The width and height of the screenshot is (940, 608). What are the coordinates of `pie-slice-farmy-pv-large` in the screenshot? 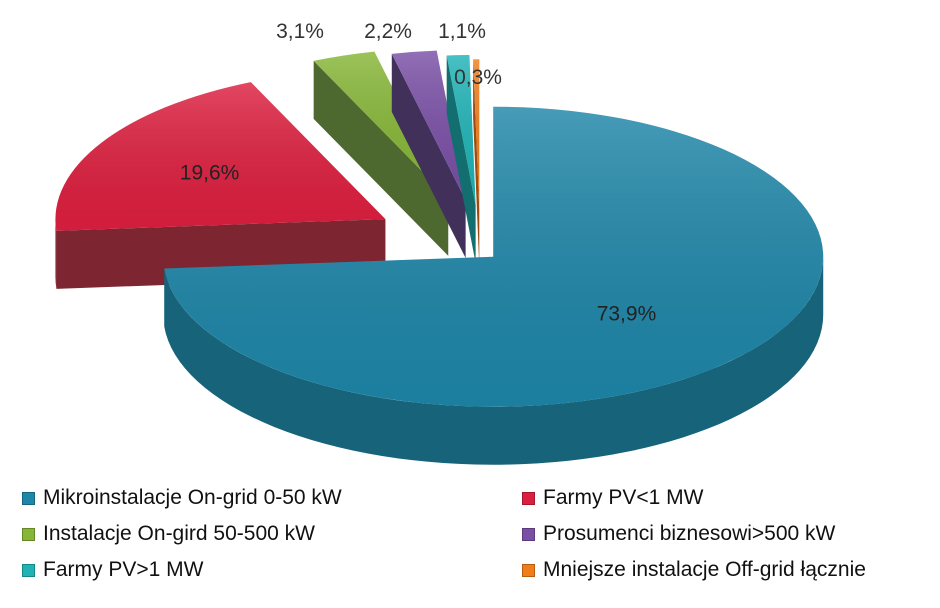 It's located at (461, 158).